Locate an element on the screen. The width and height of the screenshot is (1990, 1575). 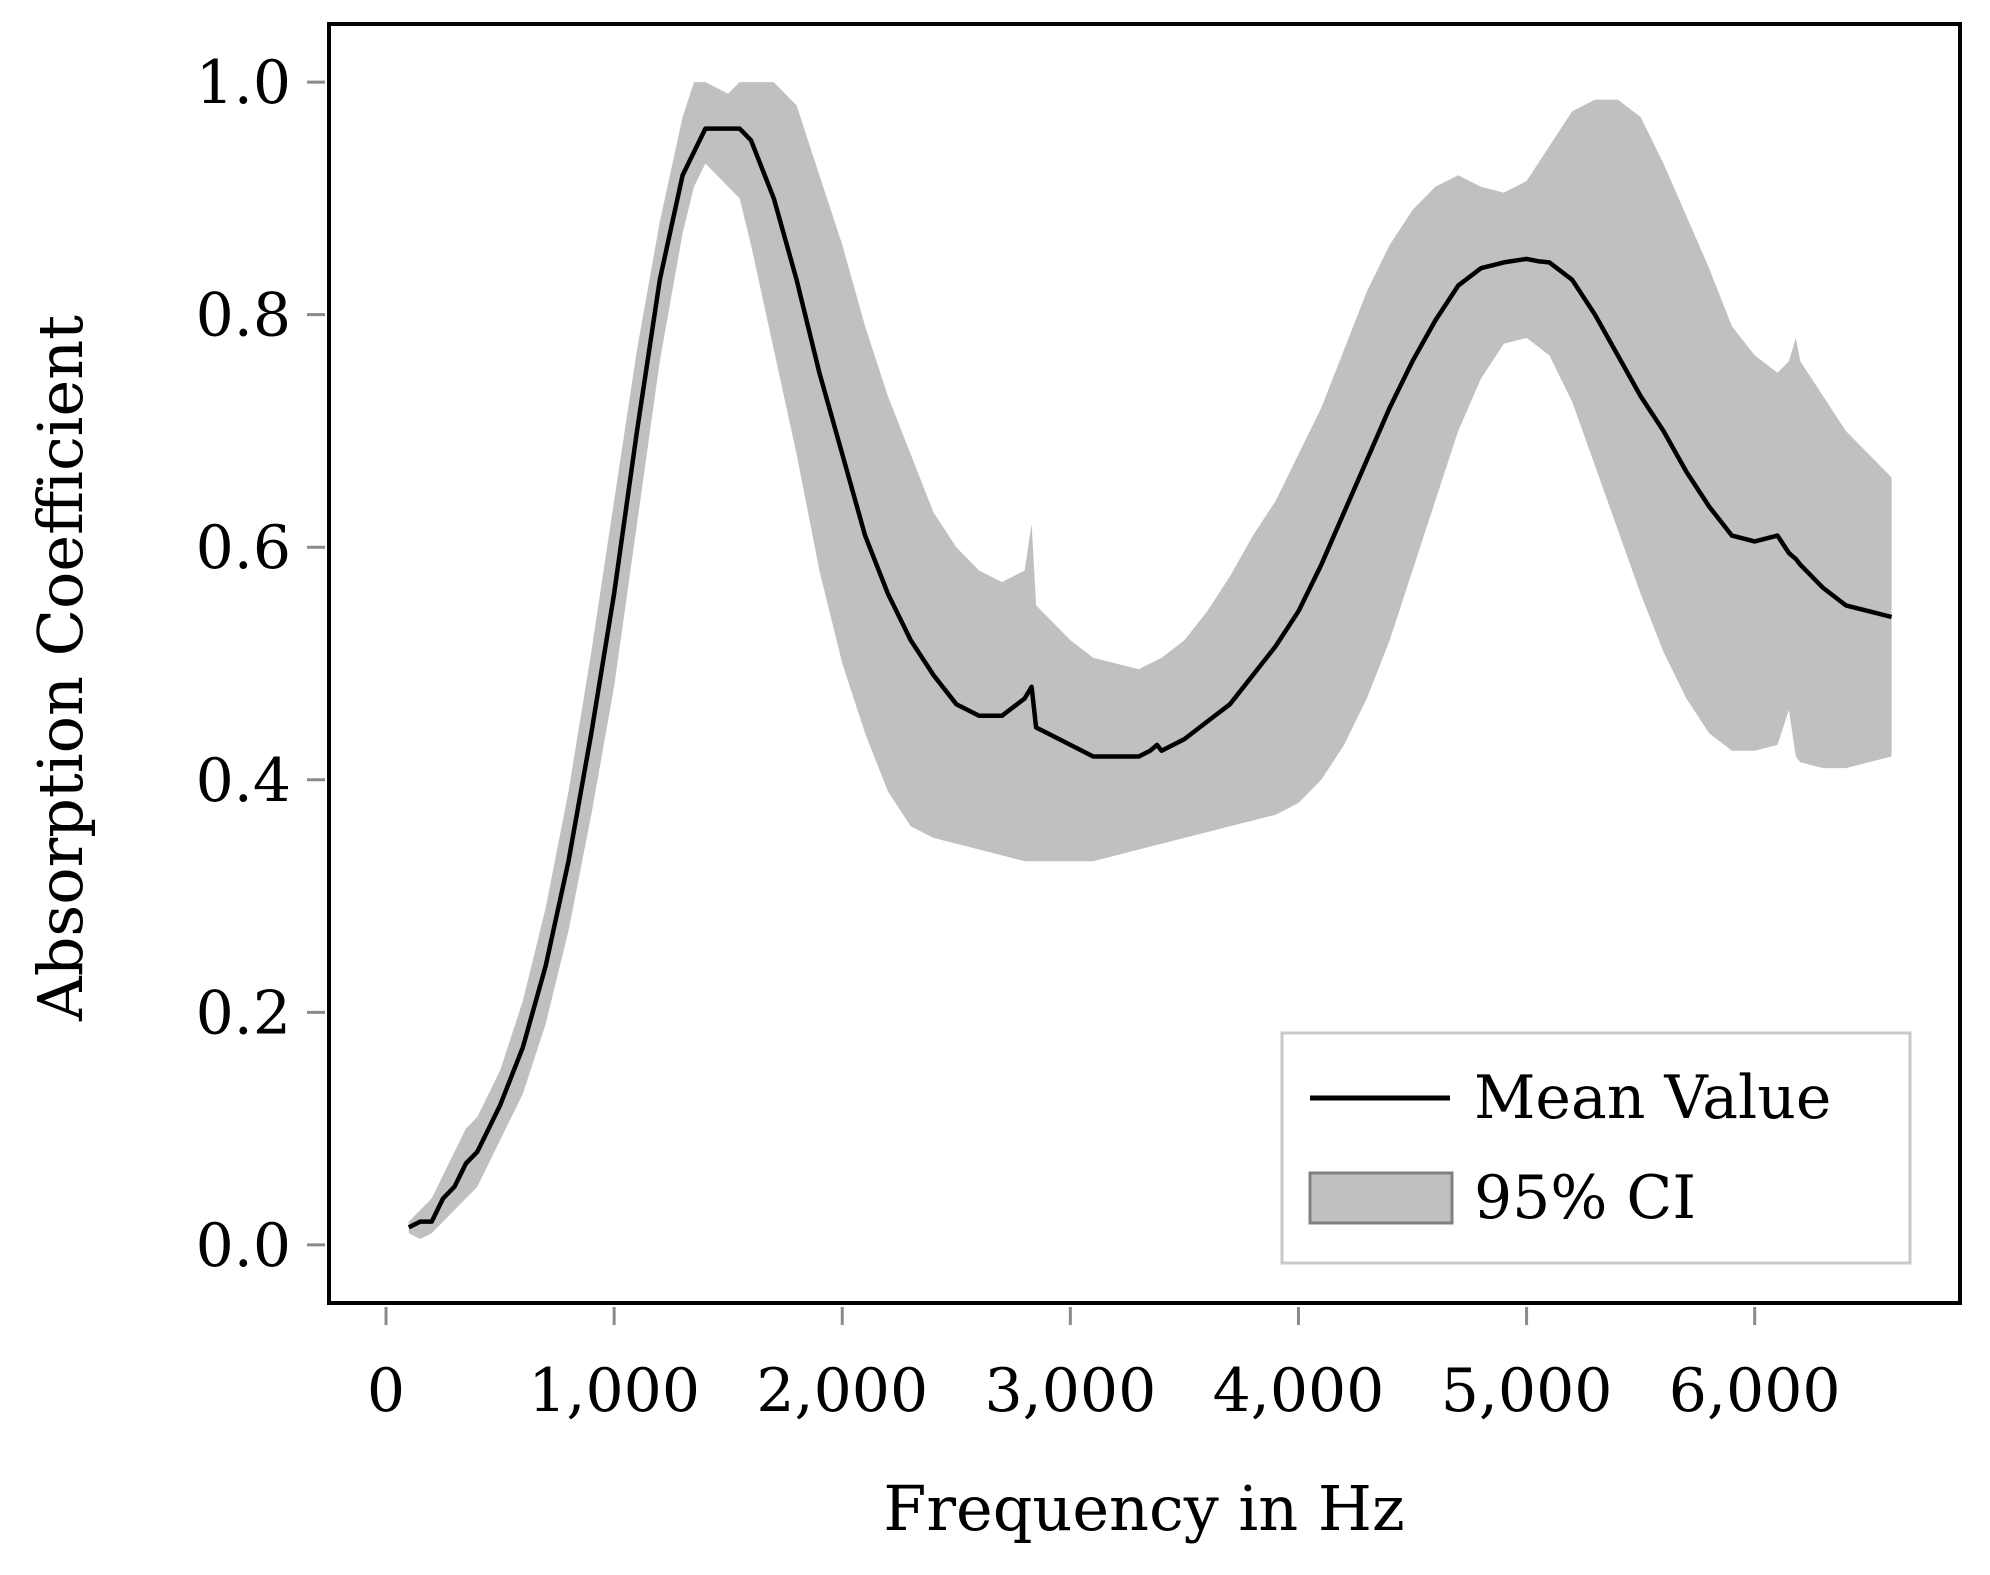
legend-box is located at coordinates (1596, 1148).